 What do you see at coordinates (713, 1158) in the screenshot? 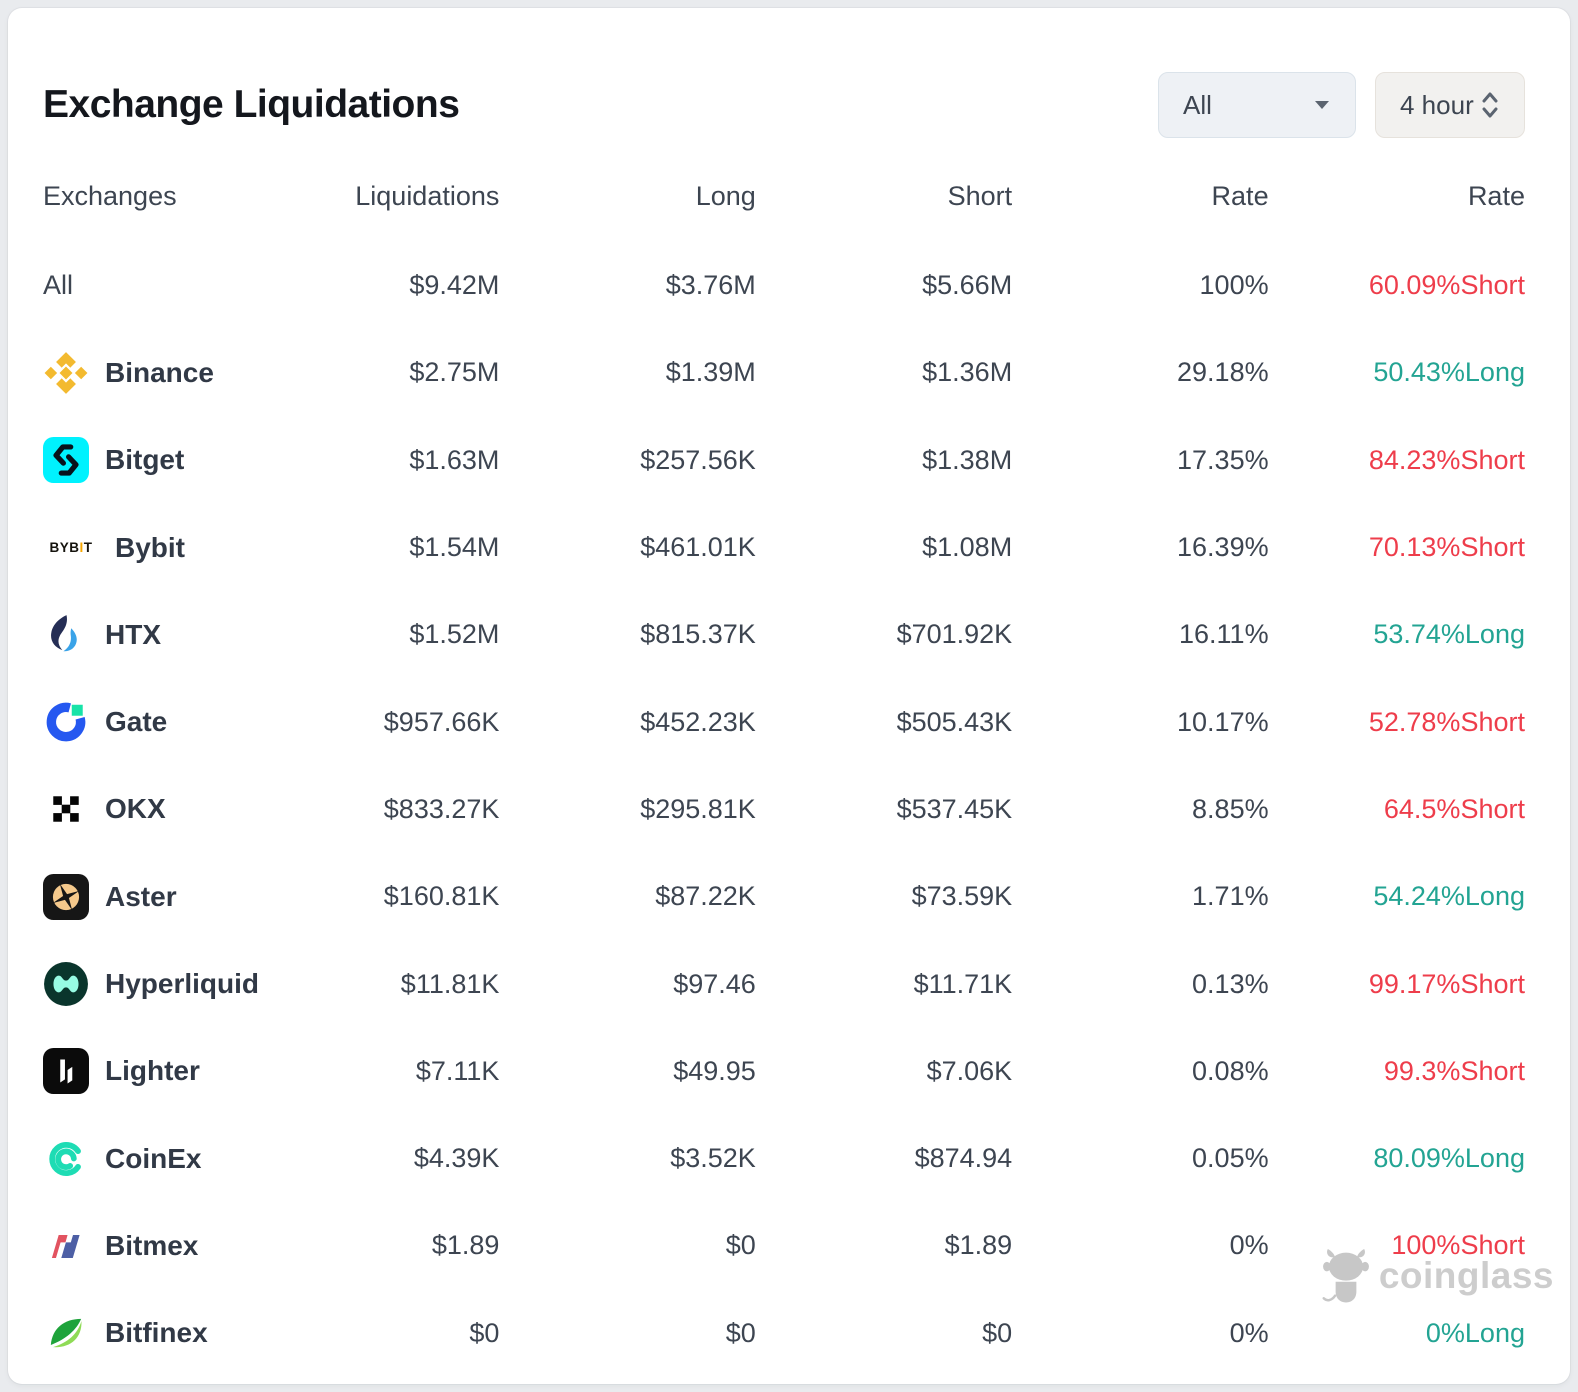
I see `long-cell: $3.52K` at bounding box center [713, 1158].